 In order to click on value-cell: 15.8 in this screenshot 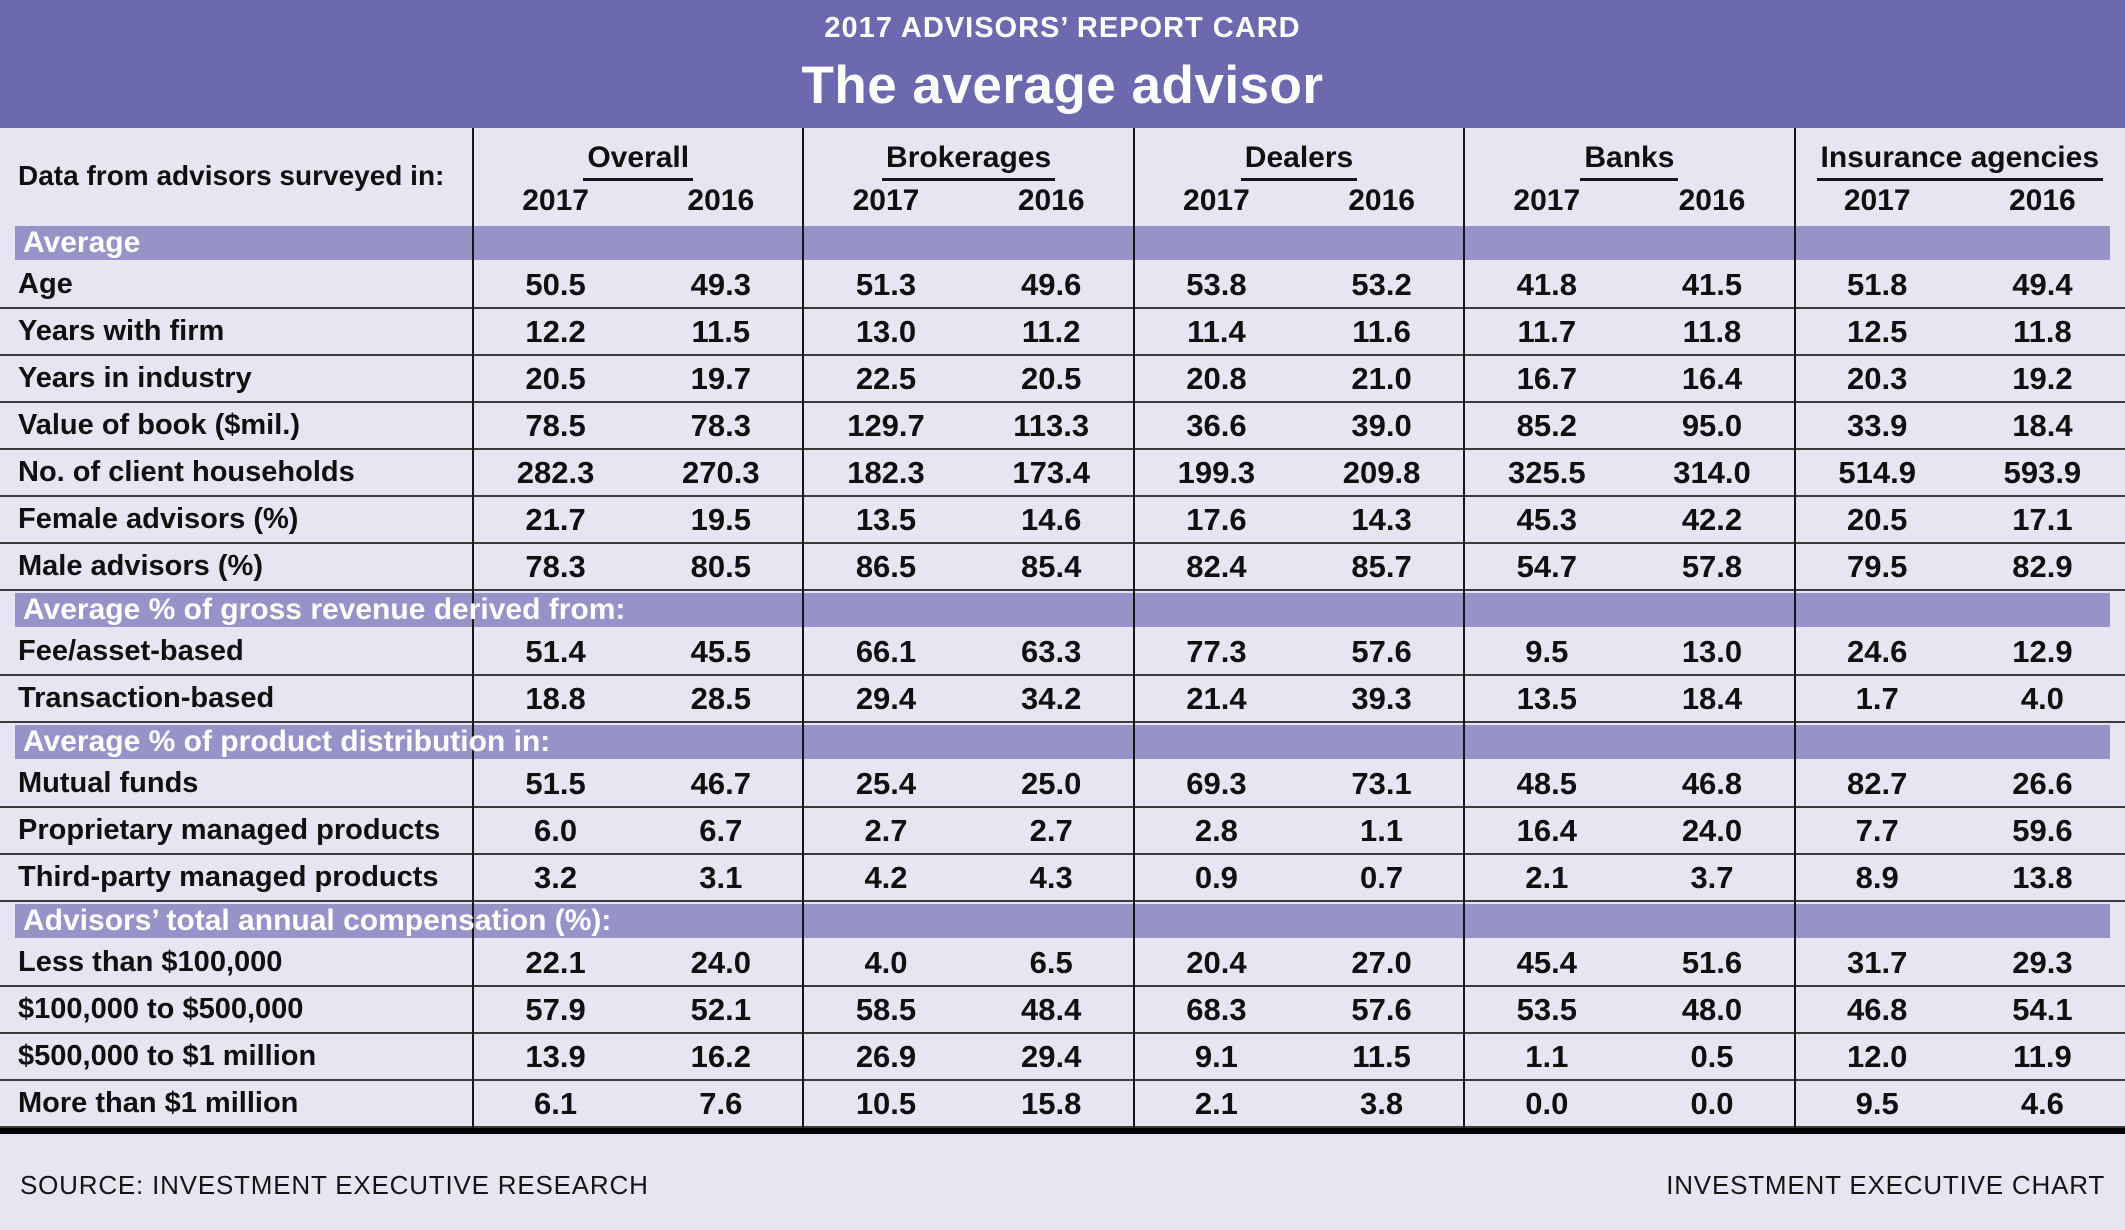, I will do `click(1051, 1103)`.